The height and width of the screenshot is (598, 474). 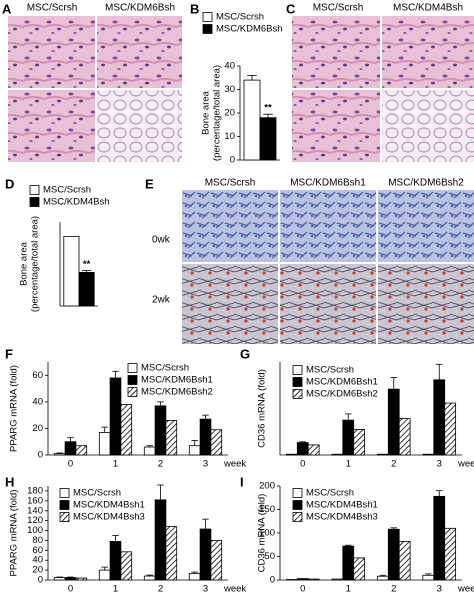 I want to click on panel-letter: D, so click(x=9, y=183).